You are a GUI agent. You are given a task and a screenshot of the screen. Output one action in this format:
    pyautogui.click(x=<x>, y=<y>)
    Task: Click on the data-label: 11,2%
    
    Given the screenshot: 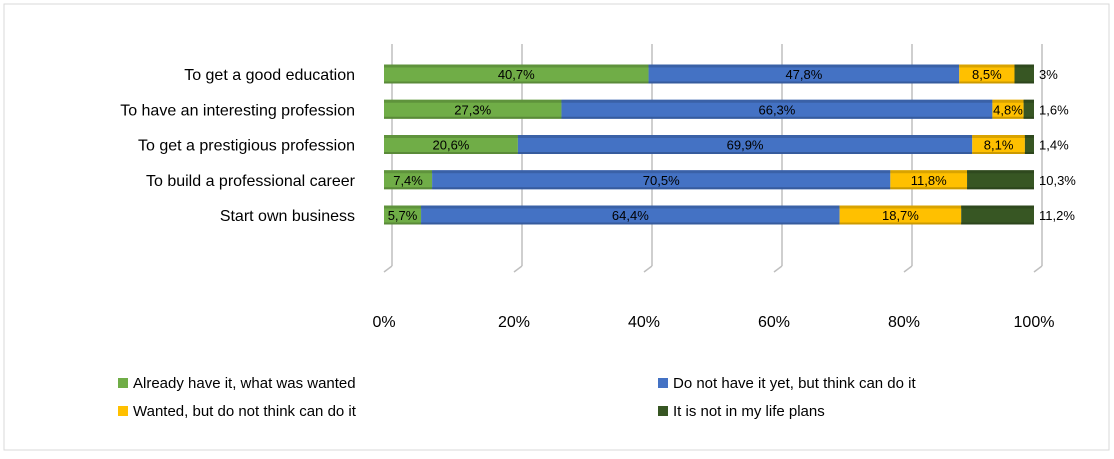 What is the action you would take?
    pyautogui.click(x=1057, y=215)
    